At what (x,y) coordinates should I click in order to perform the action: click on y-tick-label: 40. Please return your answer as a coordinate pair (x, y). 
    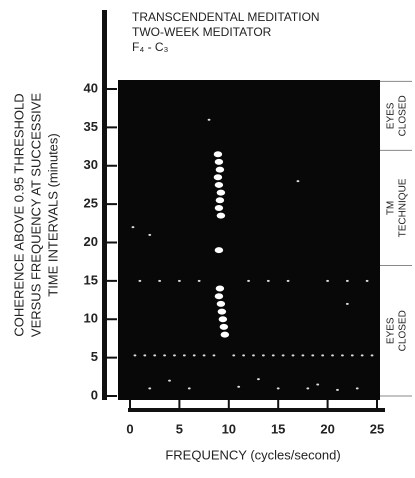
    Looking at the image, I should click on (91, 87).